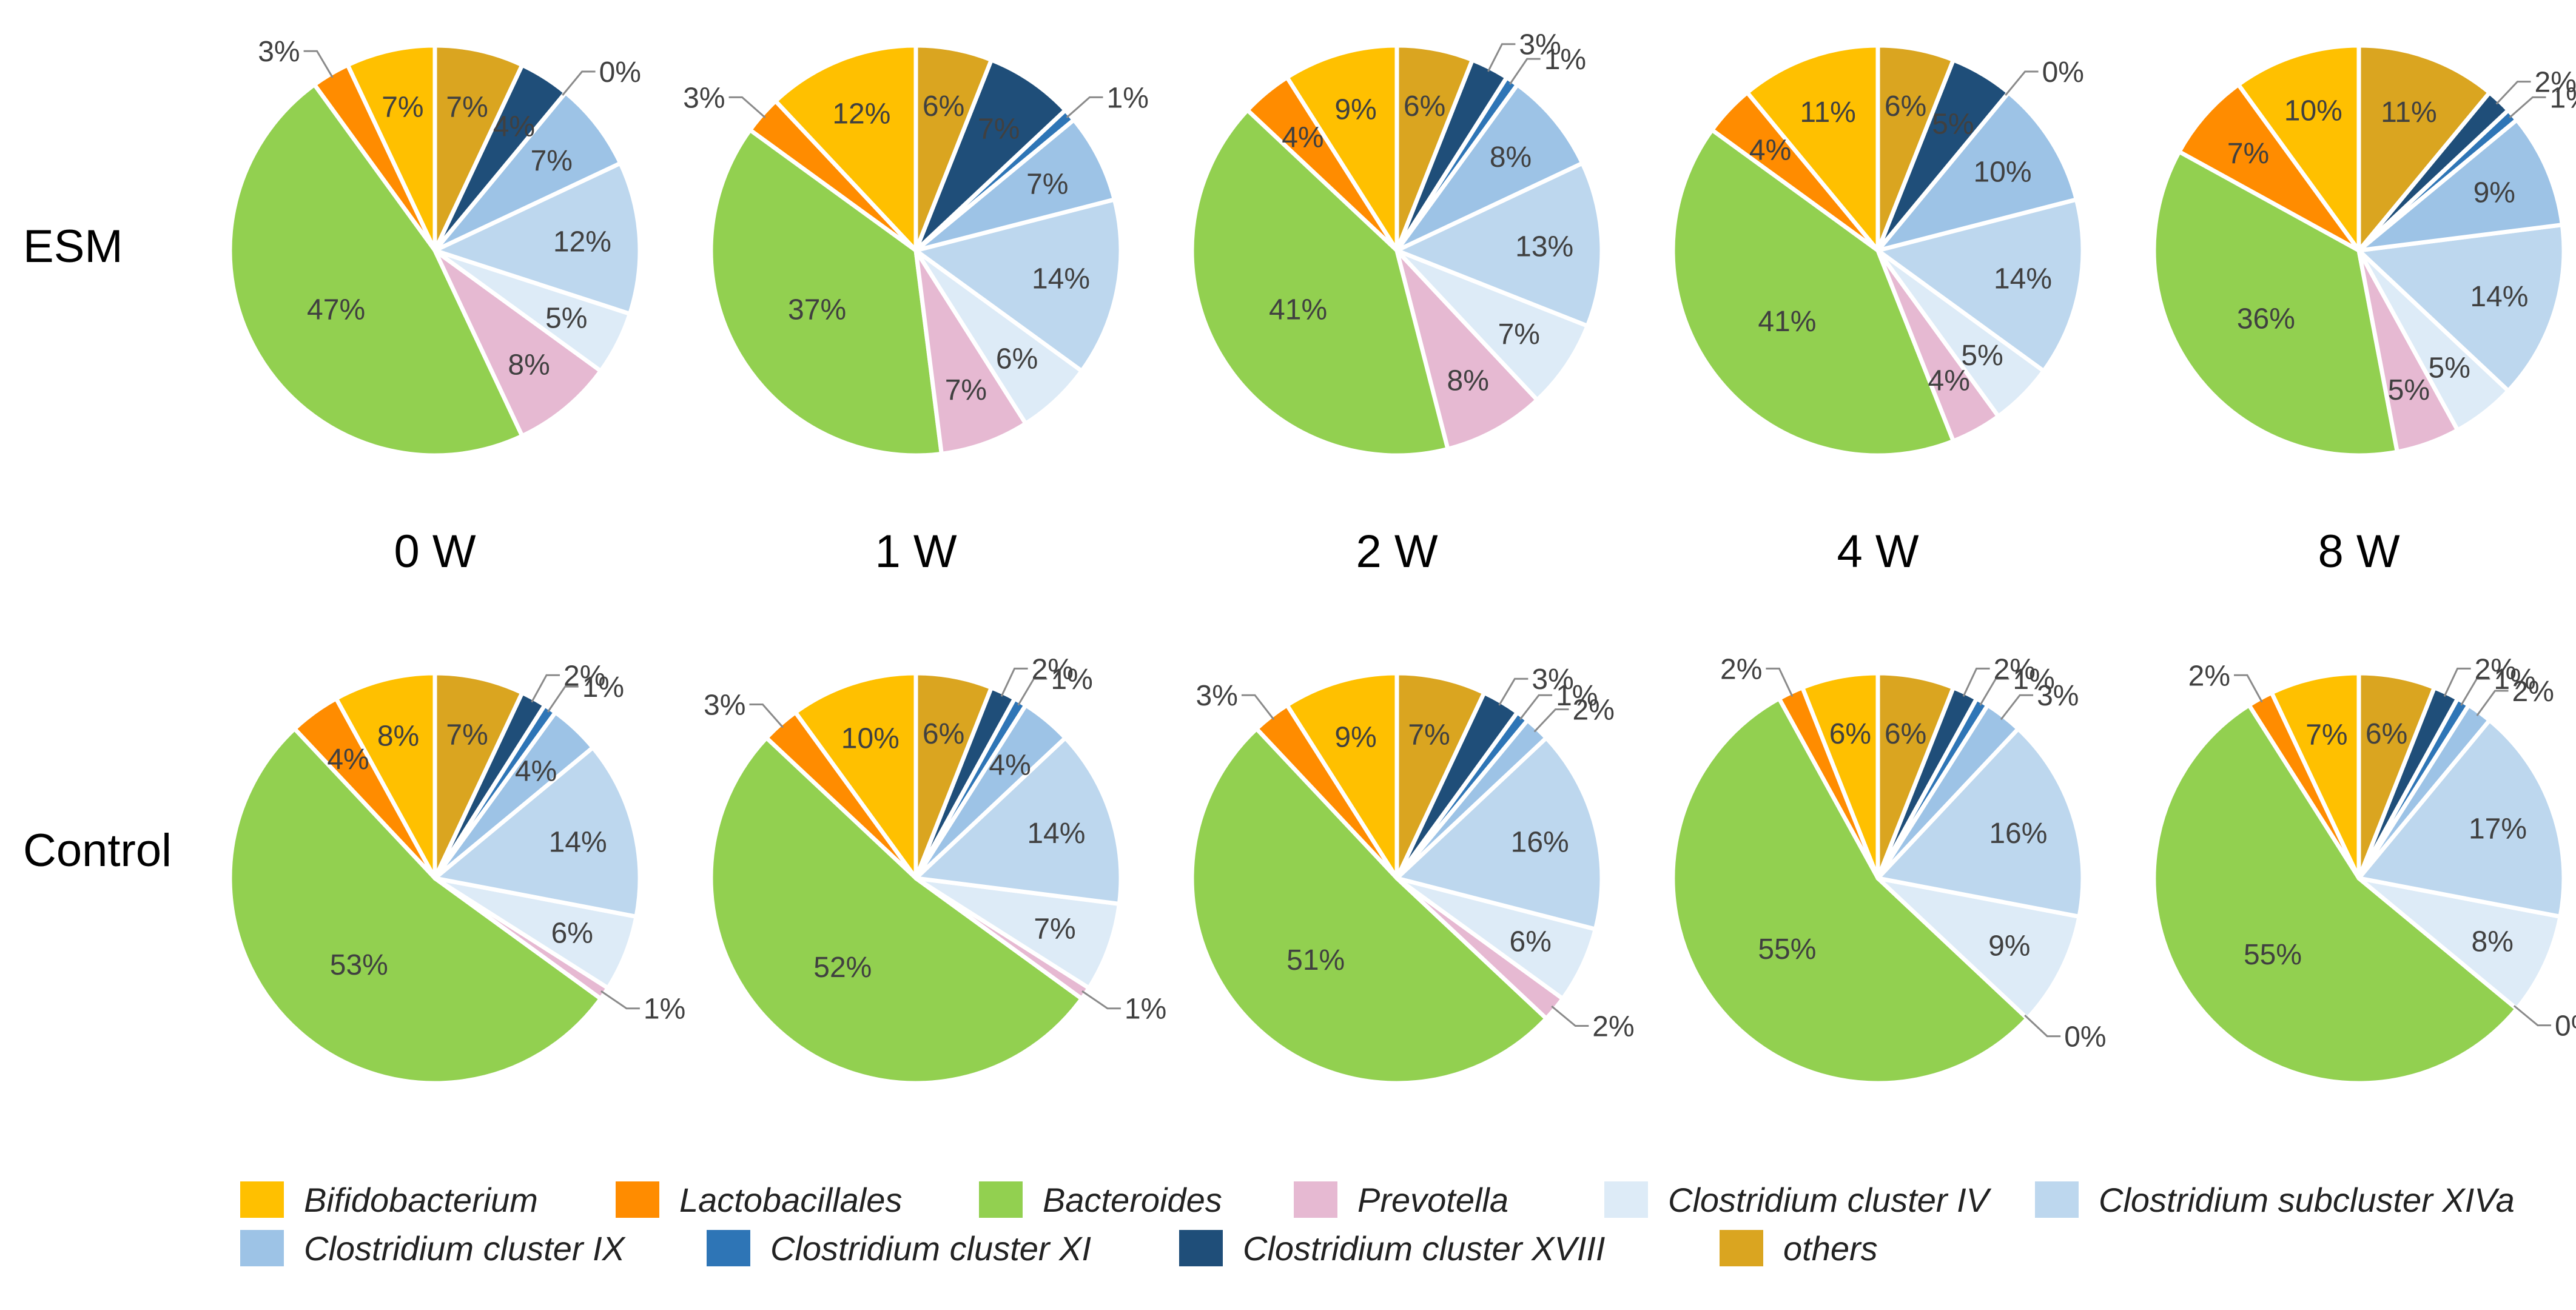  What do you see at coordinates (1018, 286) in the screenshot?
I see `slice-clostridium-subcluster-xiva` at bounding box center [1018, 286].